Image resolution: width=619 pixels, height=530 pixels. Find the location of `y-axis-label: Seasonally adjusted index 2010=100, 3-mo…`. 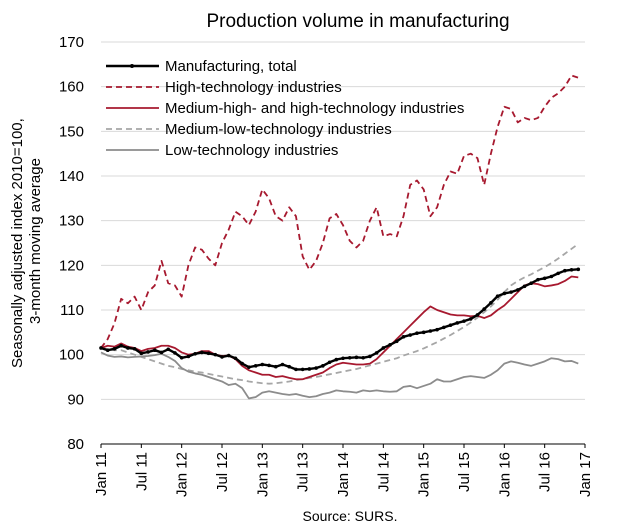

y-axis-label: Seasonally adjusted index 2010=100, 3-mo… is located at coordinates (26, 241).